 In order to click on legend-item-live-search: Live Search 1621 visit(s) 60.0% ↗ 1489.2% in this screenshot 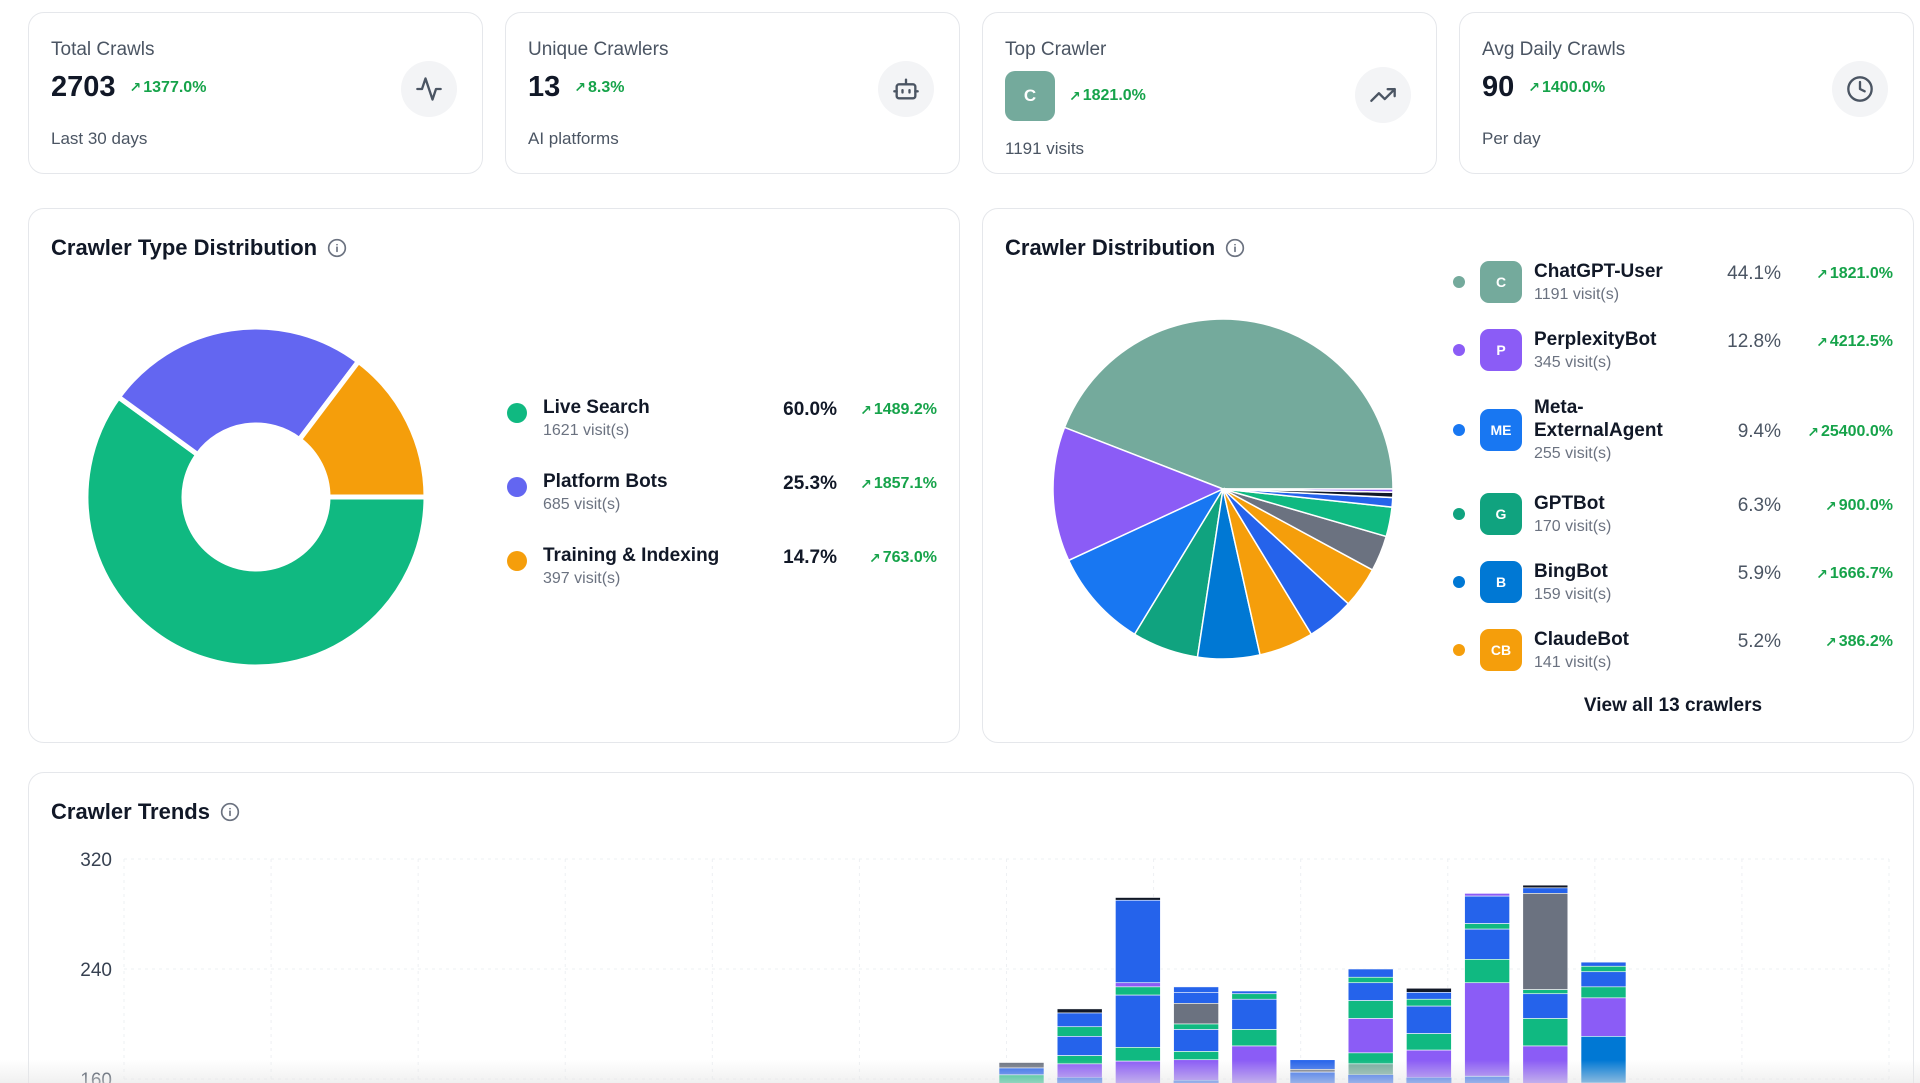, I will do `click(722, 418)`.